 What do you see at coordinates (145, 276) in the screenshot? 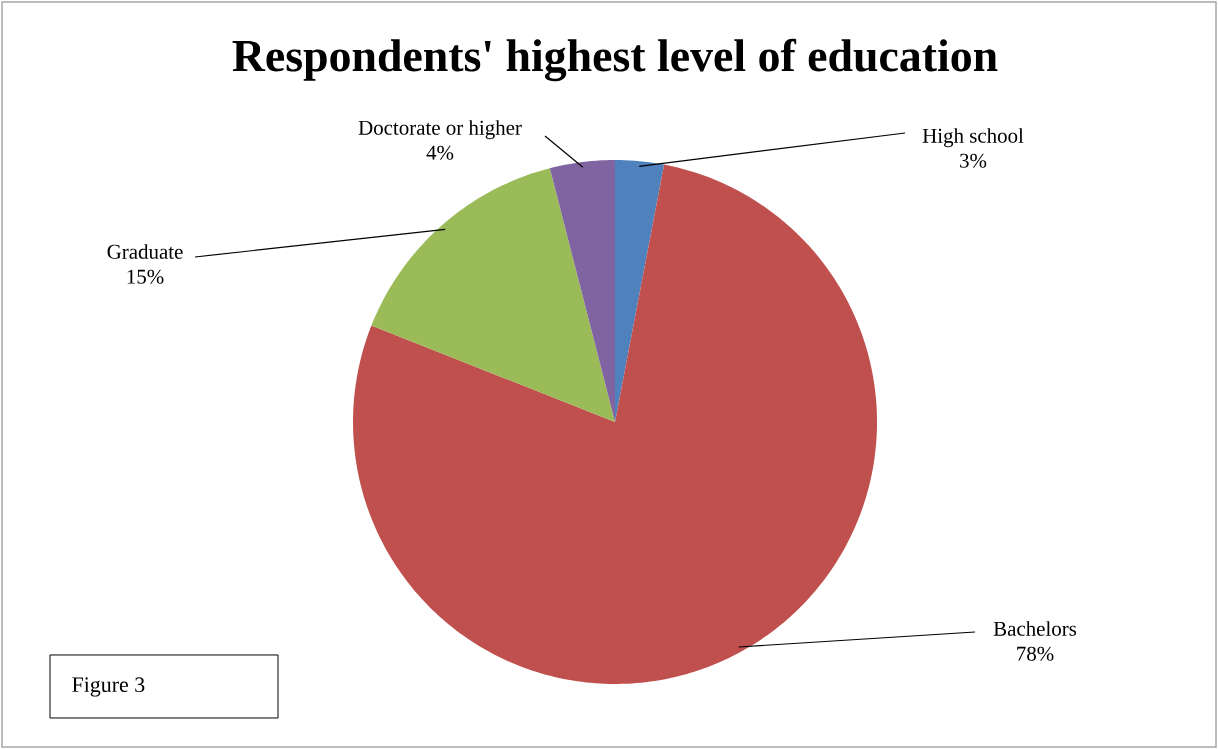
I see `data-label: 15%` at bounding box center [145, 276].